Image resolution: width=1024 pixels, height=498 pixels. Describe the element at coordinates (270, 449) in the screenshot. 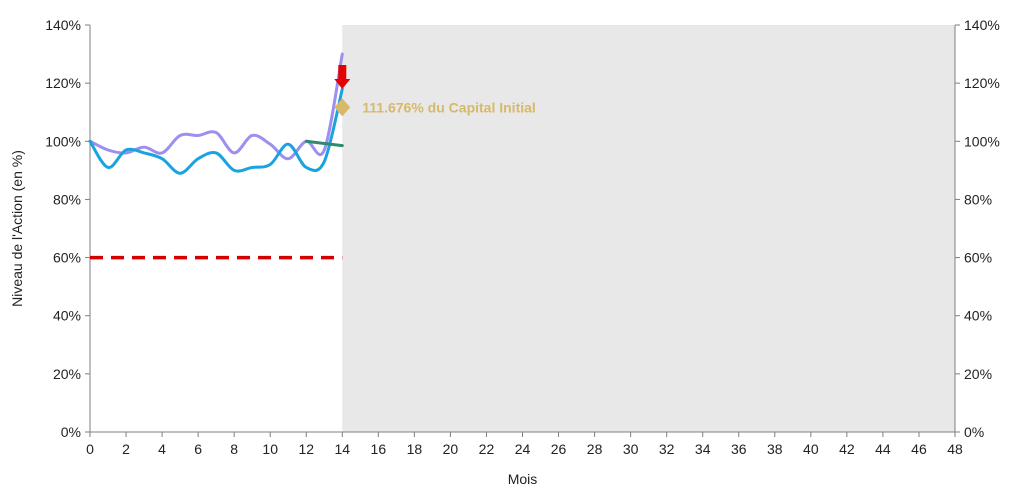

I see `x-tick-label: 10` at that location.